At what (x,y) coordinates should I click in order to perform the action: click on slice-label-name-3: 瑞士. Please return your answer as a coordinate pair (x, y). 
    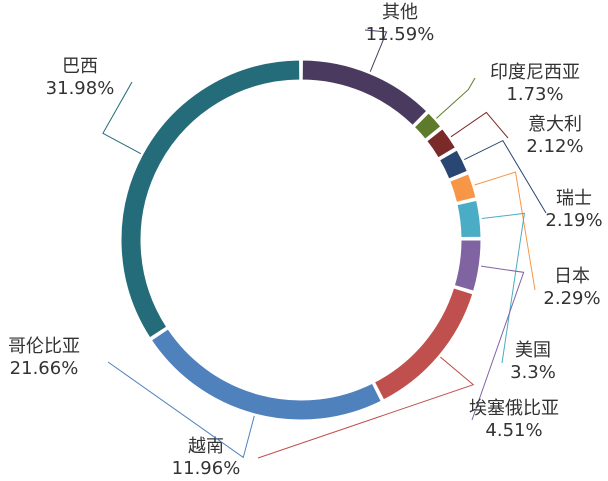
    Looking at the image, I should click on (574, 198).